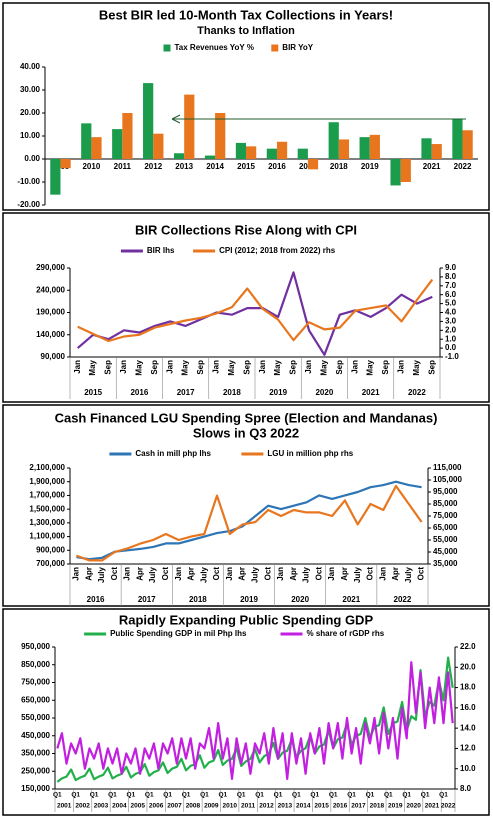  I want to click on legend-label: BIR lhs, so click(161, 250).